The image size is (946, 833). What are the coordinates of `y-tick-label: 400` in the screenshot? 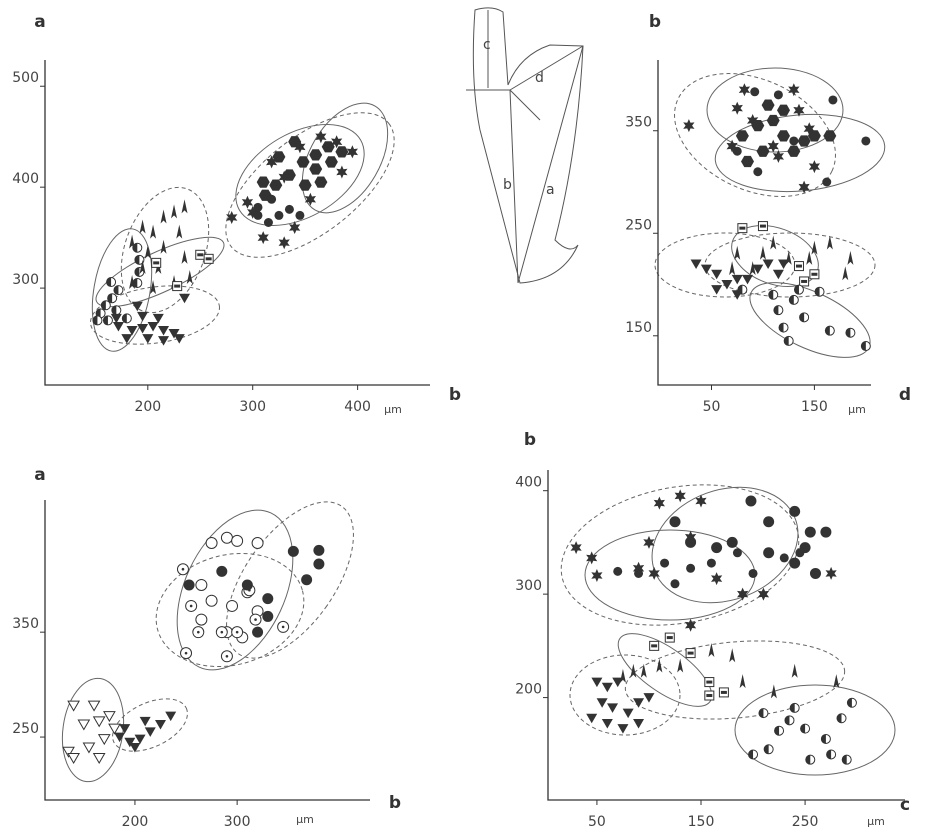 It's located at (25, 179).